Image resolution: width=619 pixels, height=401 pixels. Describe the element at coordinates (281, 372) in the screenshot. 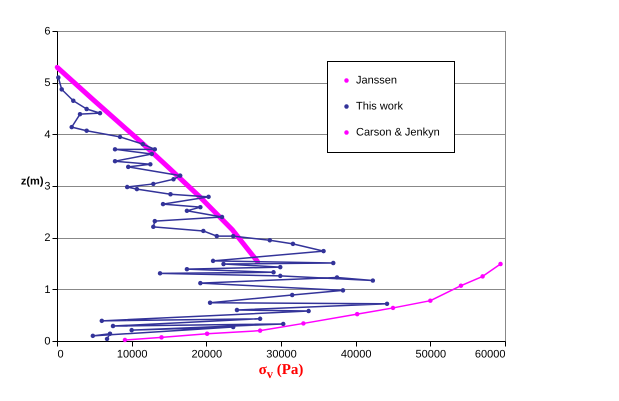

I see `x-axis-title: σ$_{v}$ (Pa)` at that location.